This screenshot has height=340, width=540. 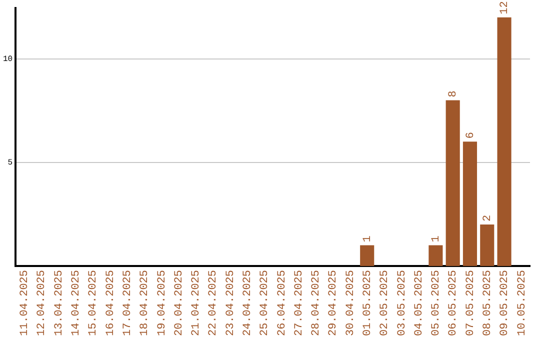 What do you see at coordinates (94, 303) in the screenshot?
I see `x-tick-label: 15.04.2025` at bounding box center [94, 303].